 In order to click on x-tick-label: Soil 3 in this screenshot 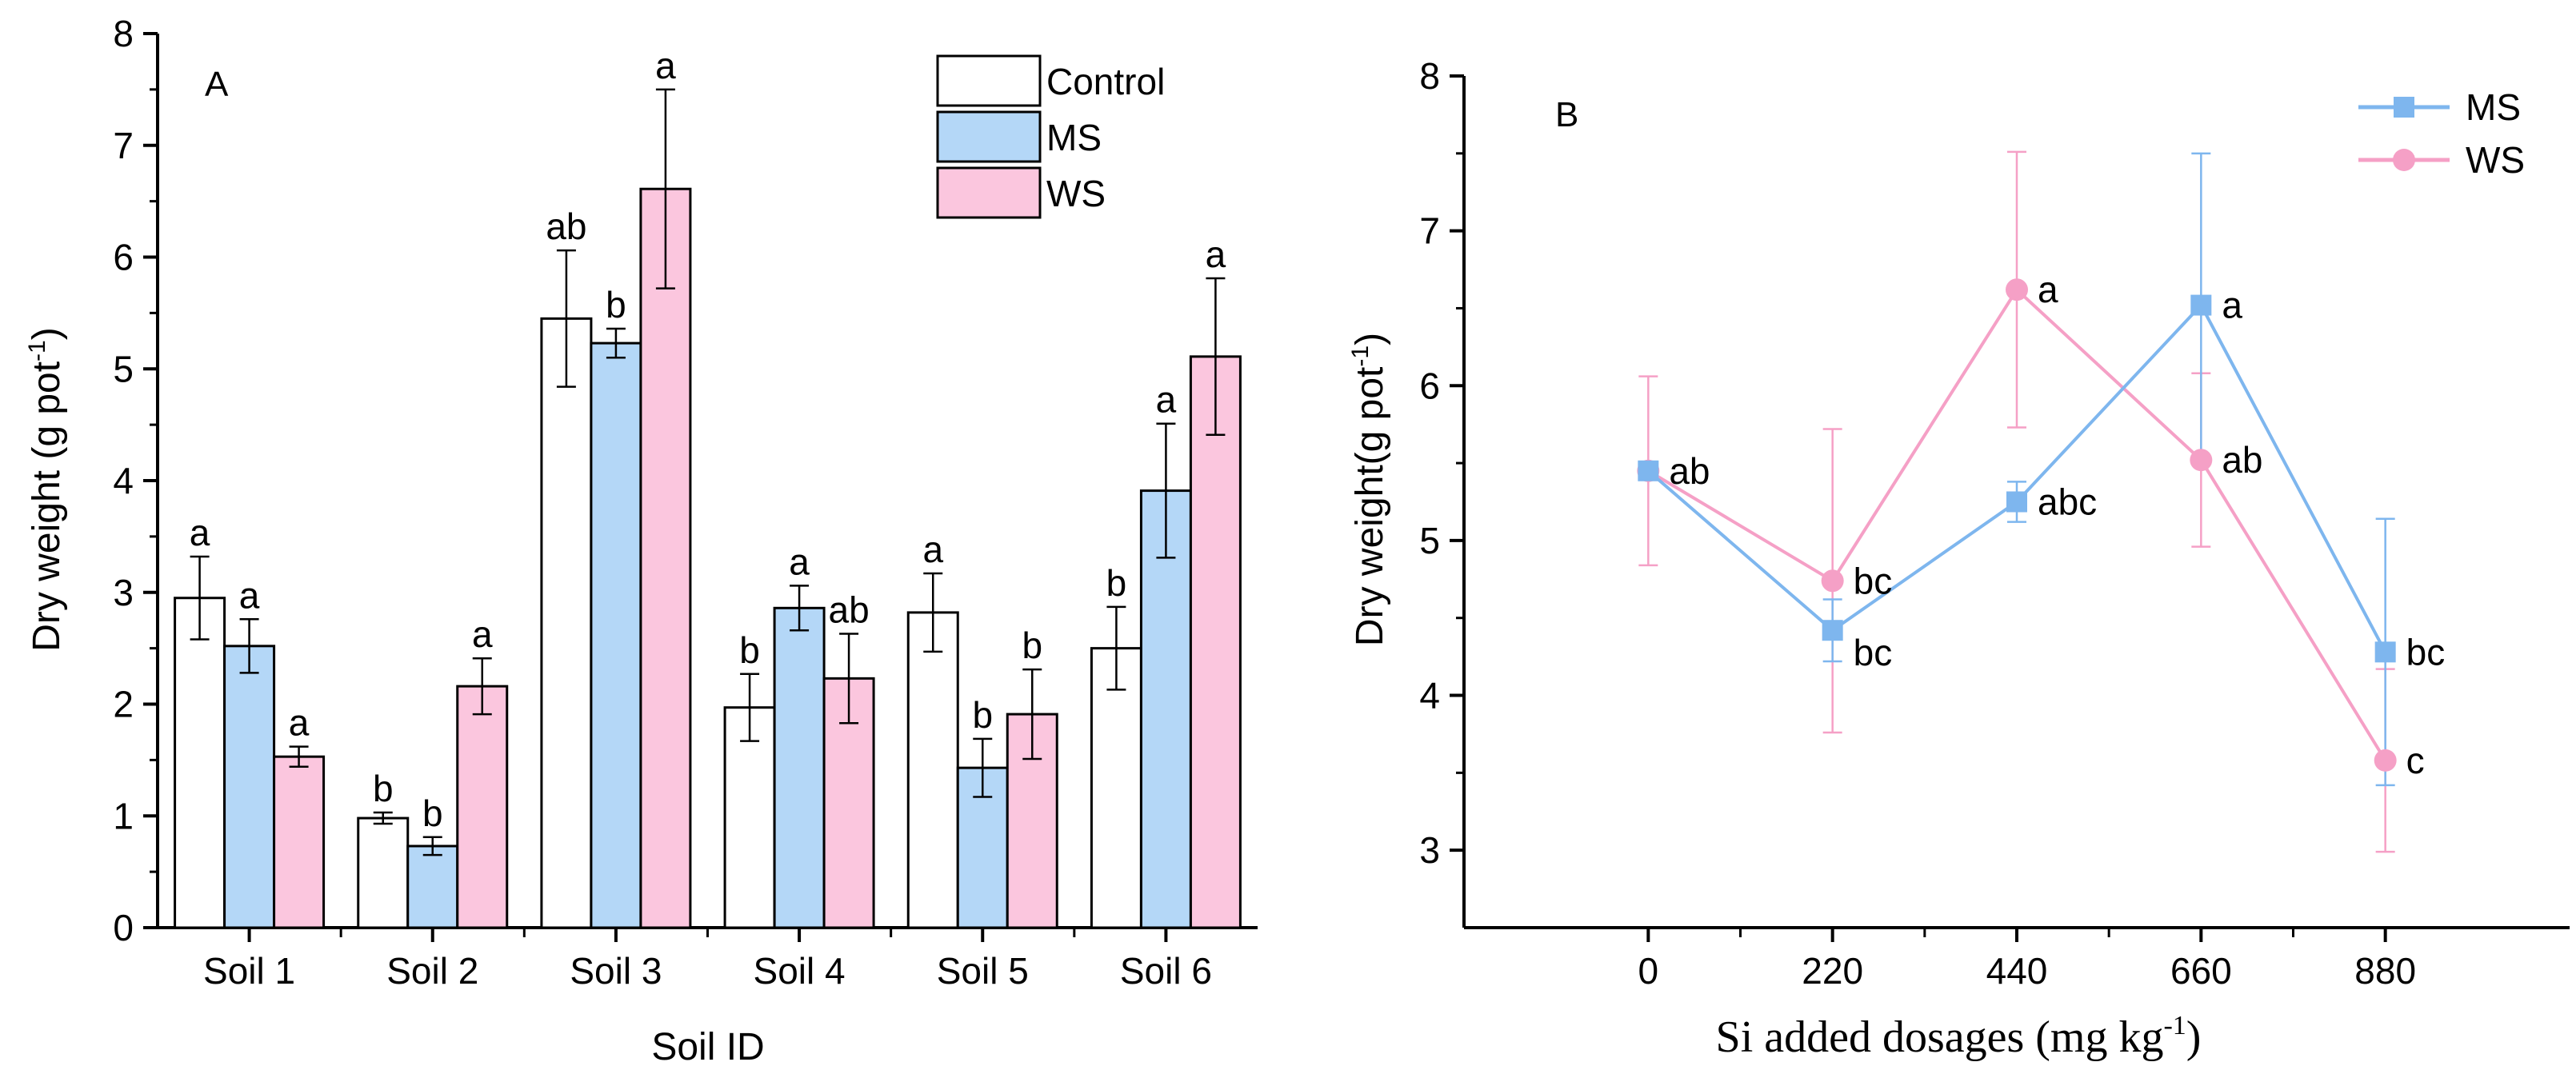, I will do `click(616, 971)`.